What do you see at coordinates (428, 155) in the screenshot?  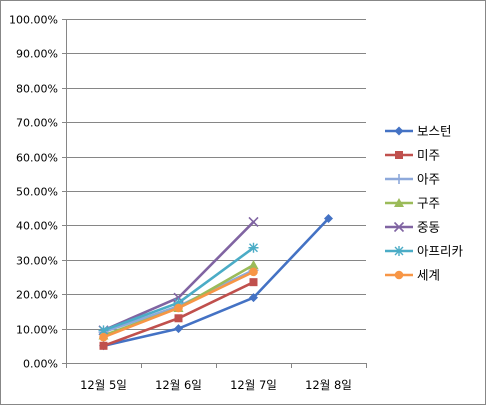 I see `legend-label: 미주` at bounding box center [428, 155].